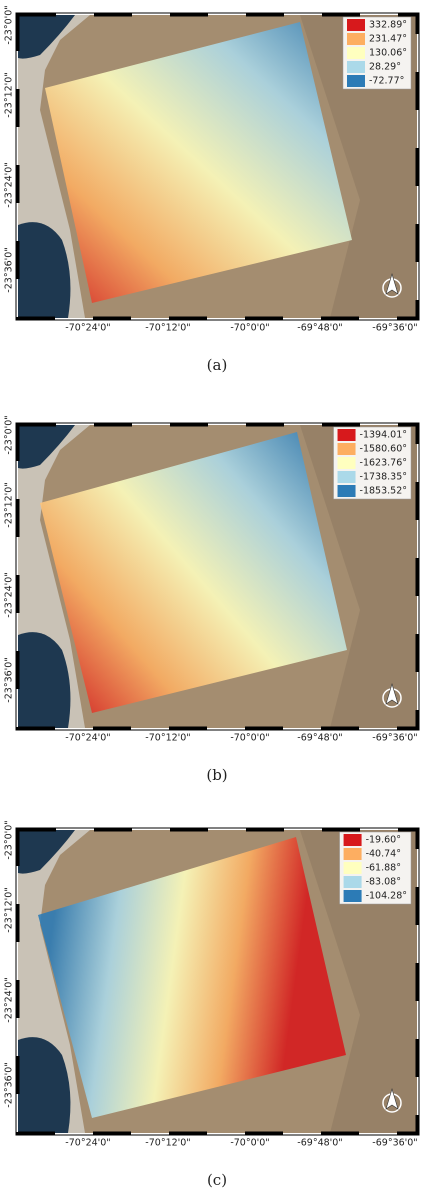  What do you see at coordinates (383, 463) in the screenshot?
I see `legend-label: -1623.76°` at bounding box center [383, 463].